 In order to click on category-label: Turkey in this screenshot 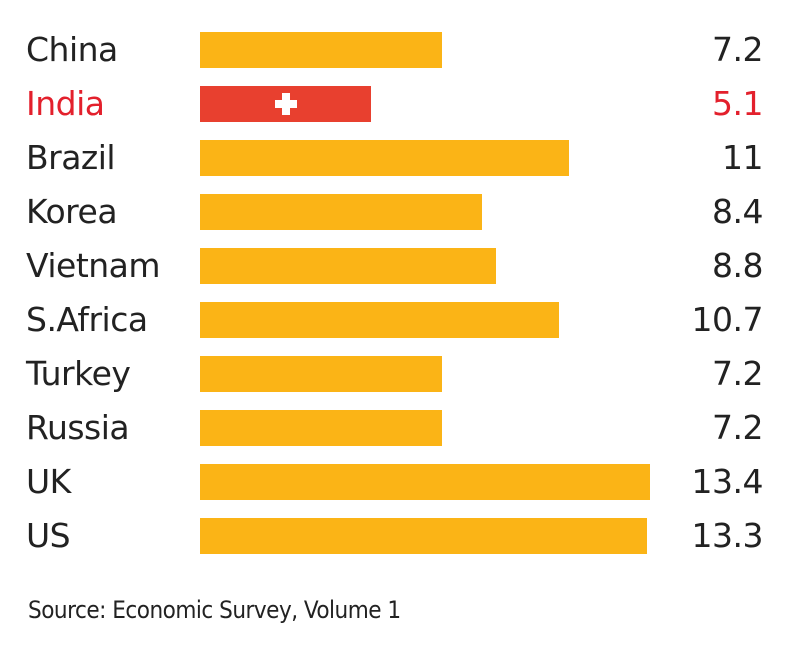, I will do `click(78, 373)`.